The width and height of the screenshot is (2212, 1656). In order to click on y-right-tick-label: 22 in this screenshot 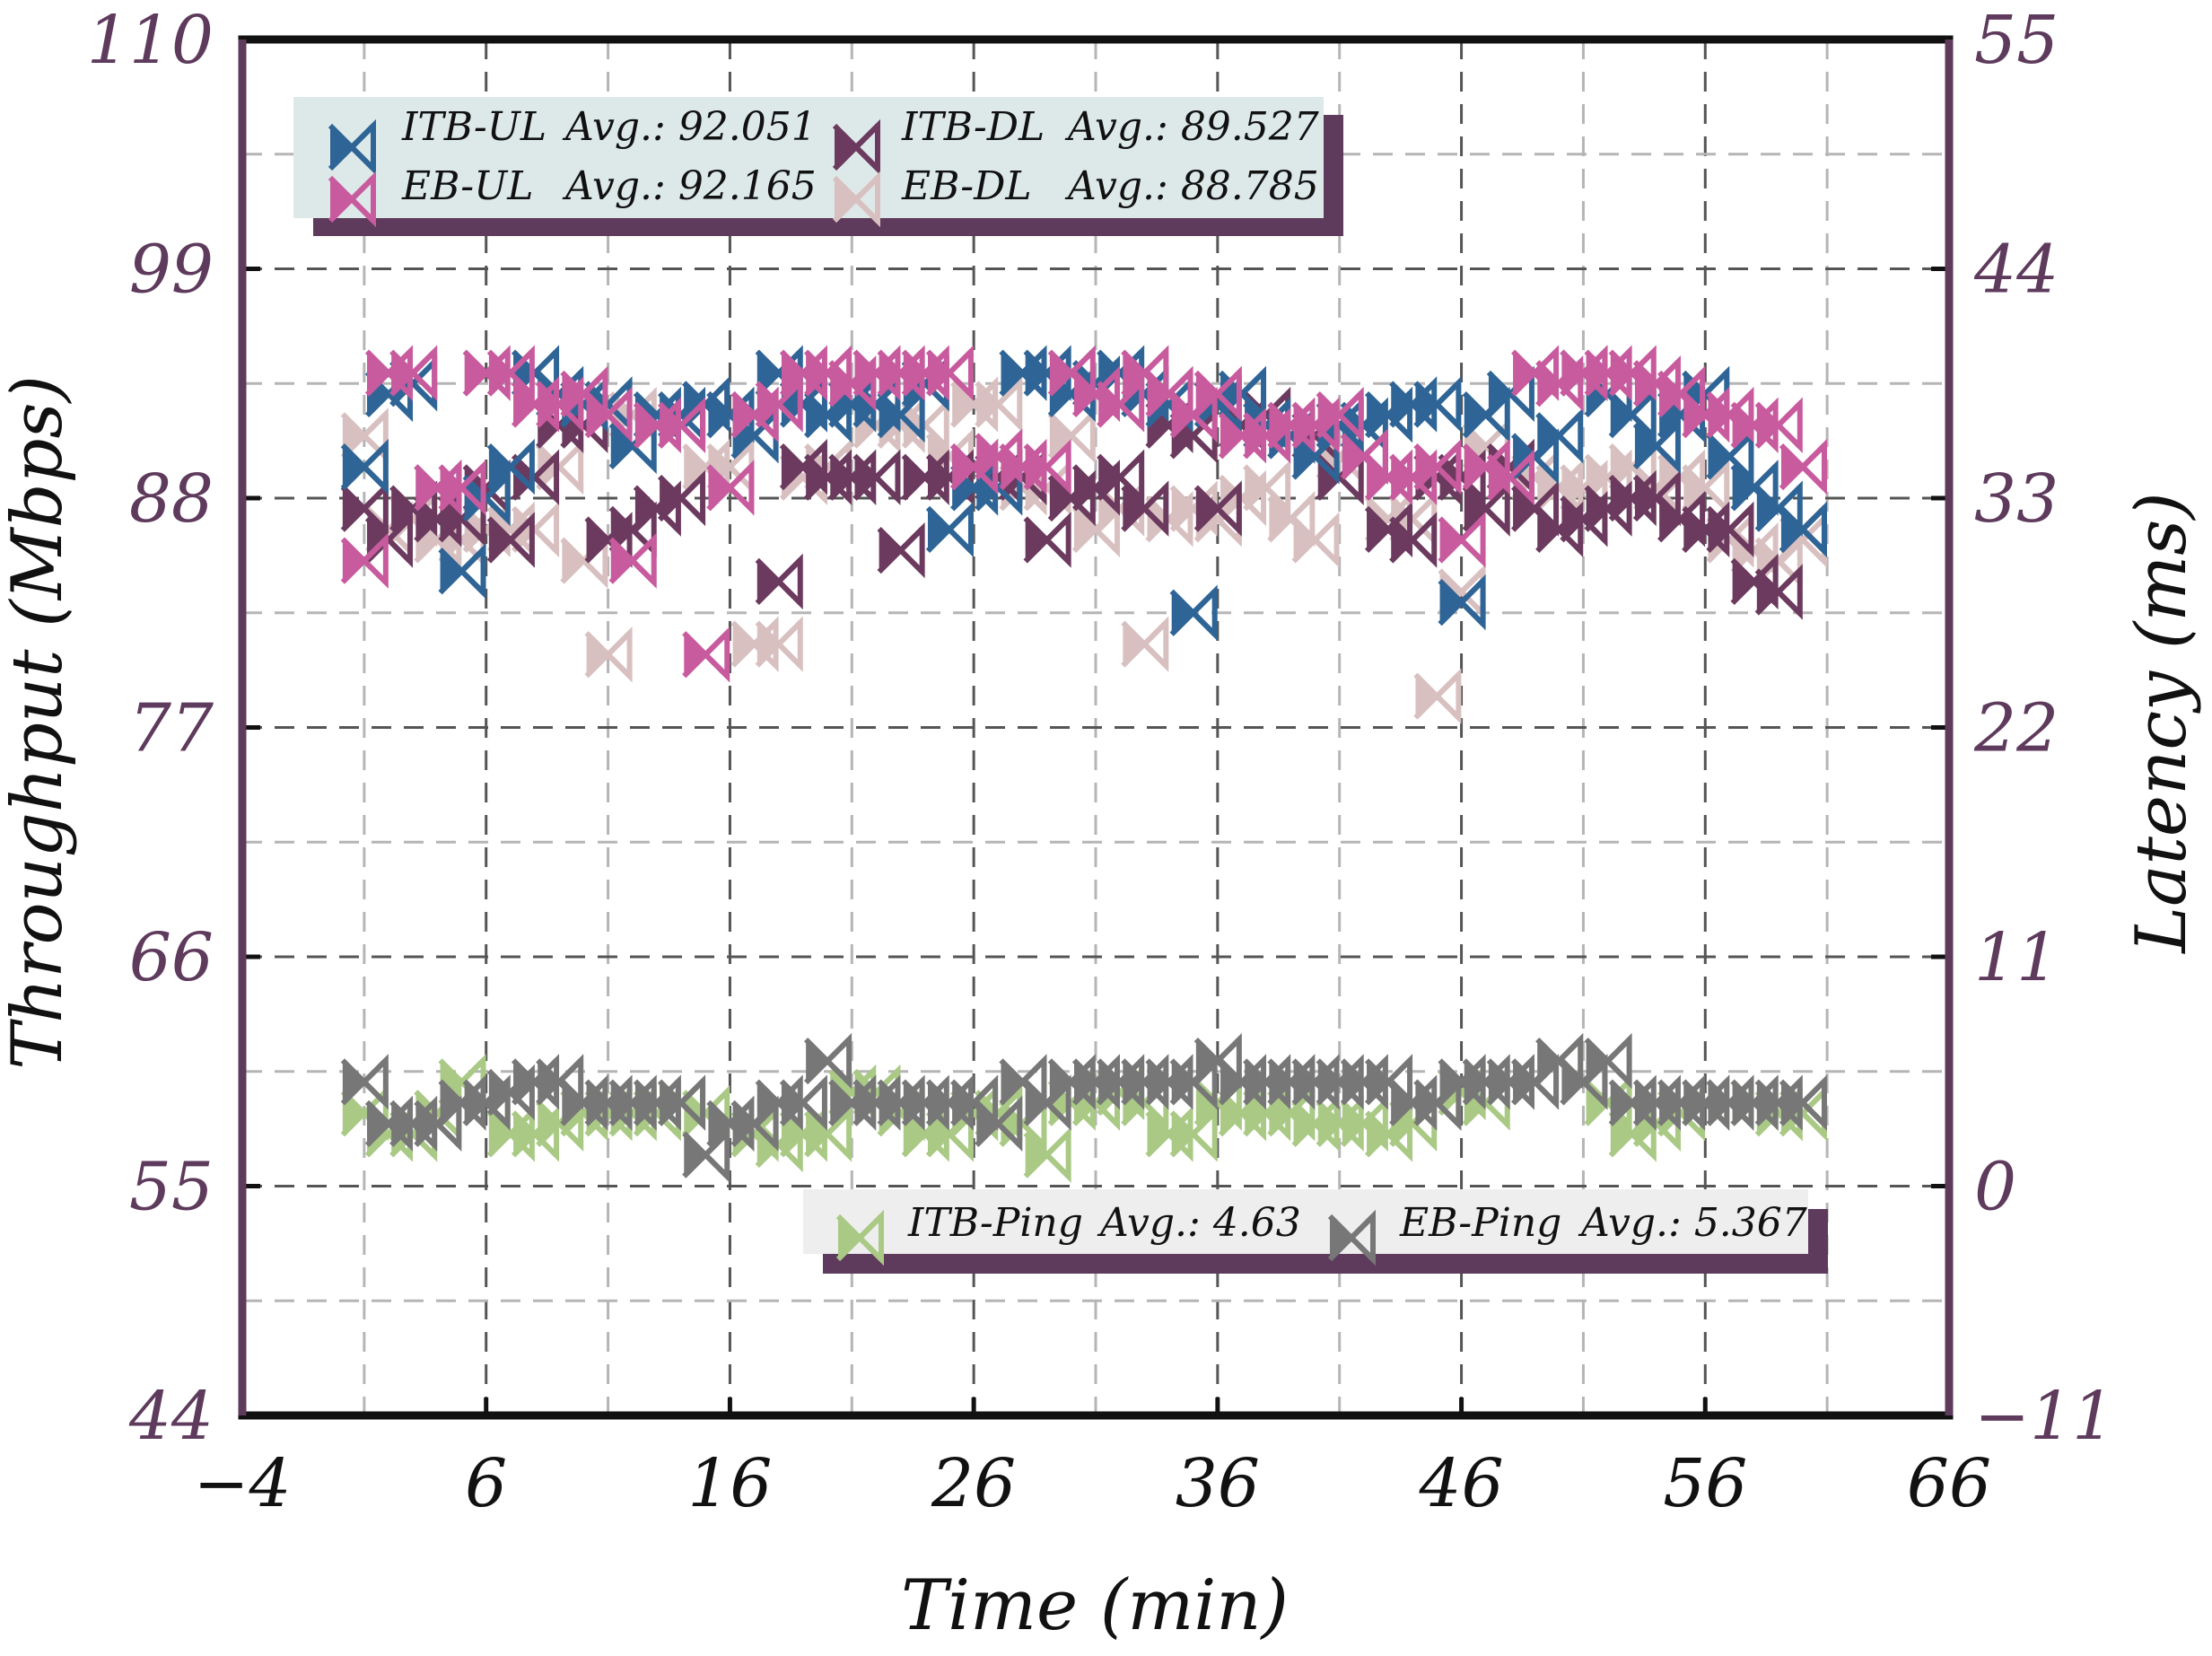, I will do `click(2016, 728)`.